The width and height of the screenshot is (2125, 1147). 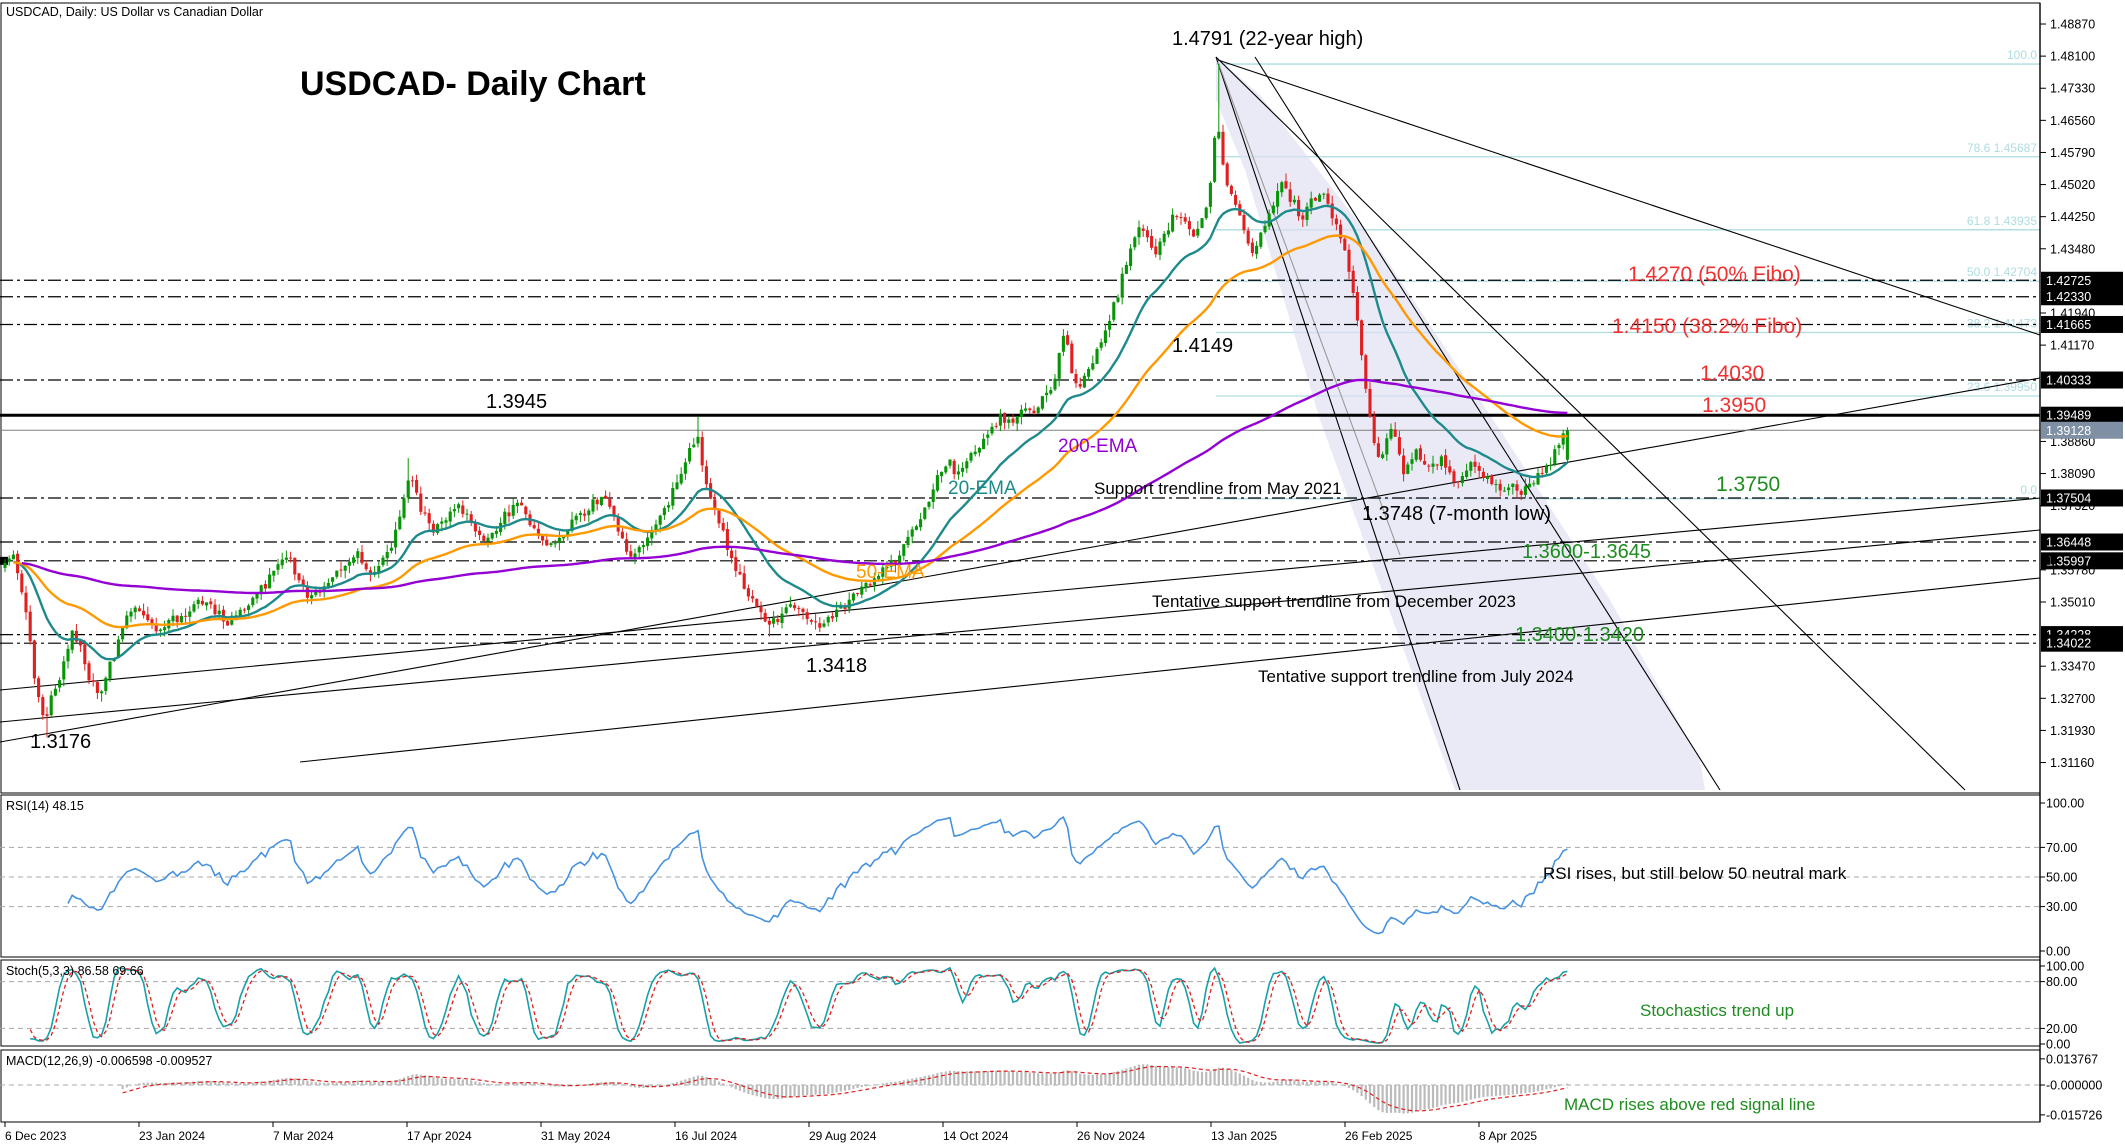 What do you see at coordinates (1098, 446) in the screenshot?
I see `ema200-label: 200-EMA` at bounding box center [1098, 446].